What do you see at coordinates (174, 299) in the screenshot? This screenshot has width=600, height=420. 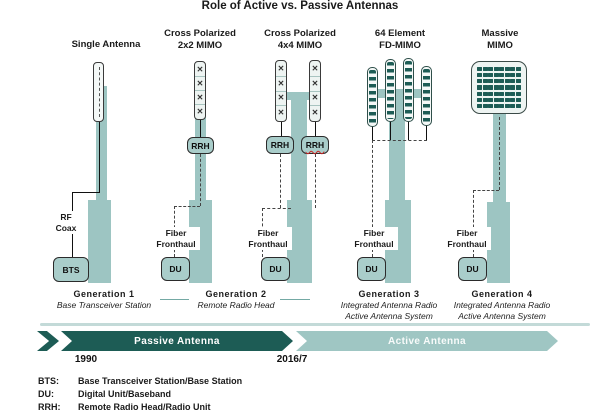 I see `generation-separator-line` at bounding box center [174, 299].